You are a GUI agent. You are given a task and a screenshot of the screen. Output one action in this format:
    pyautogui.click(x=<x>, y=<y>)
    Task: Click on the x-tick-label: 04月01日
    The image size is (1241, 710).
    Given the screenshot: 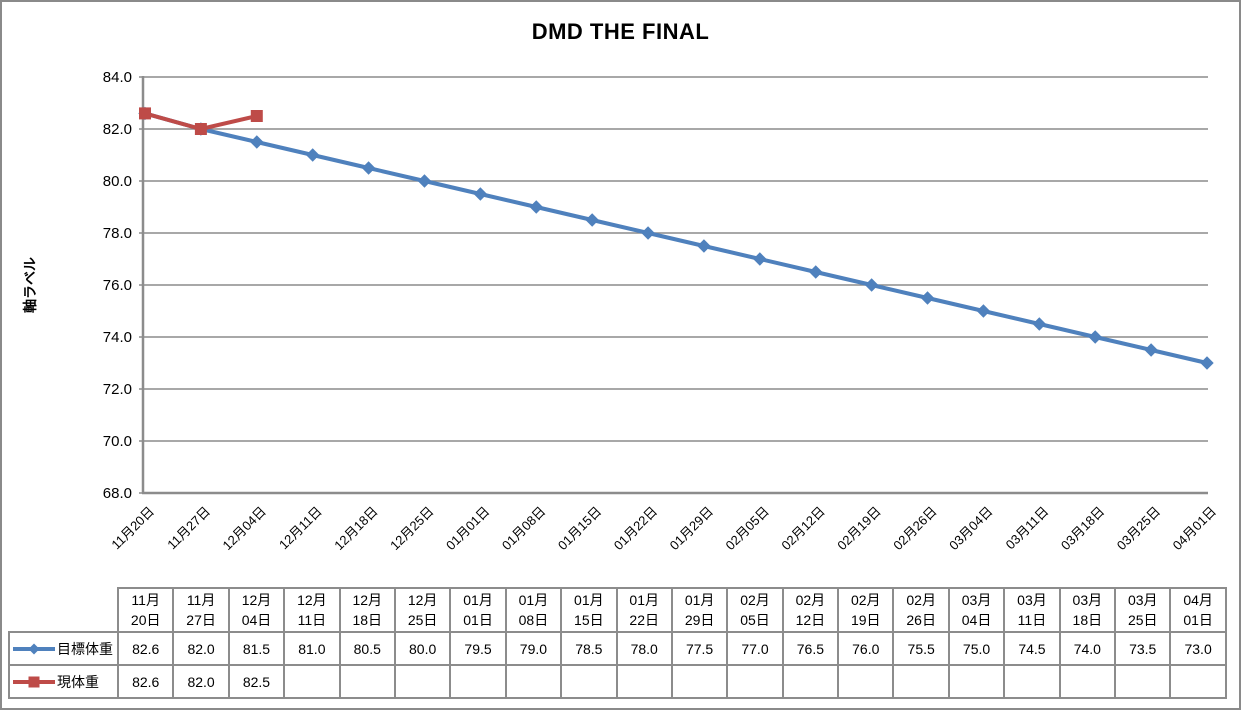 What is the action you would take?
    pyautogui.click(x=1194, y=528)
    